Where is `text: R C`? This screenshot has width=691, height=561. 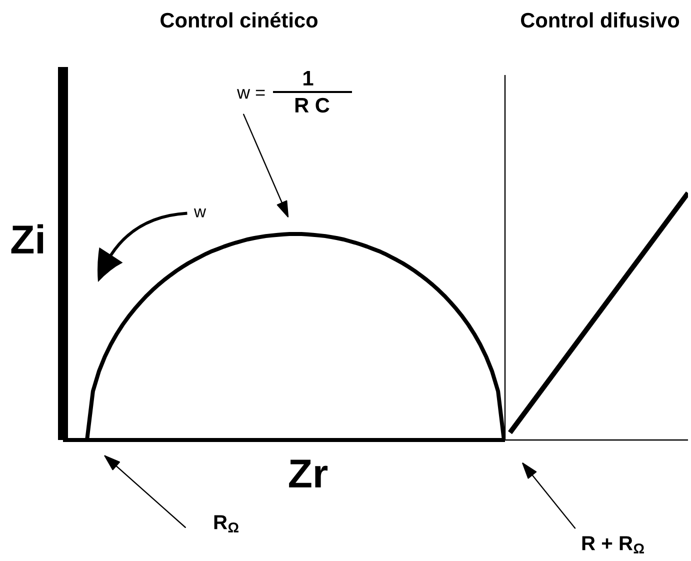
text: R C is located at coordinates (312, 105).